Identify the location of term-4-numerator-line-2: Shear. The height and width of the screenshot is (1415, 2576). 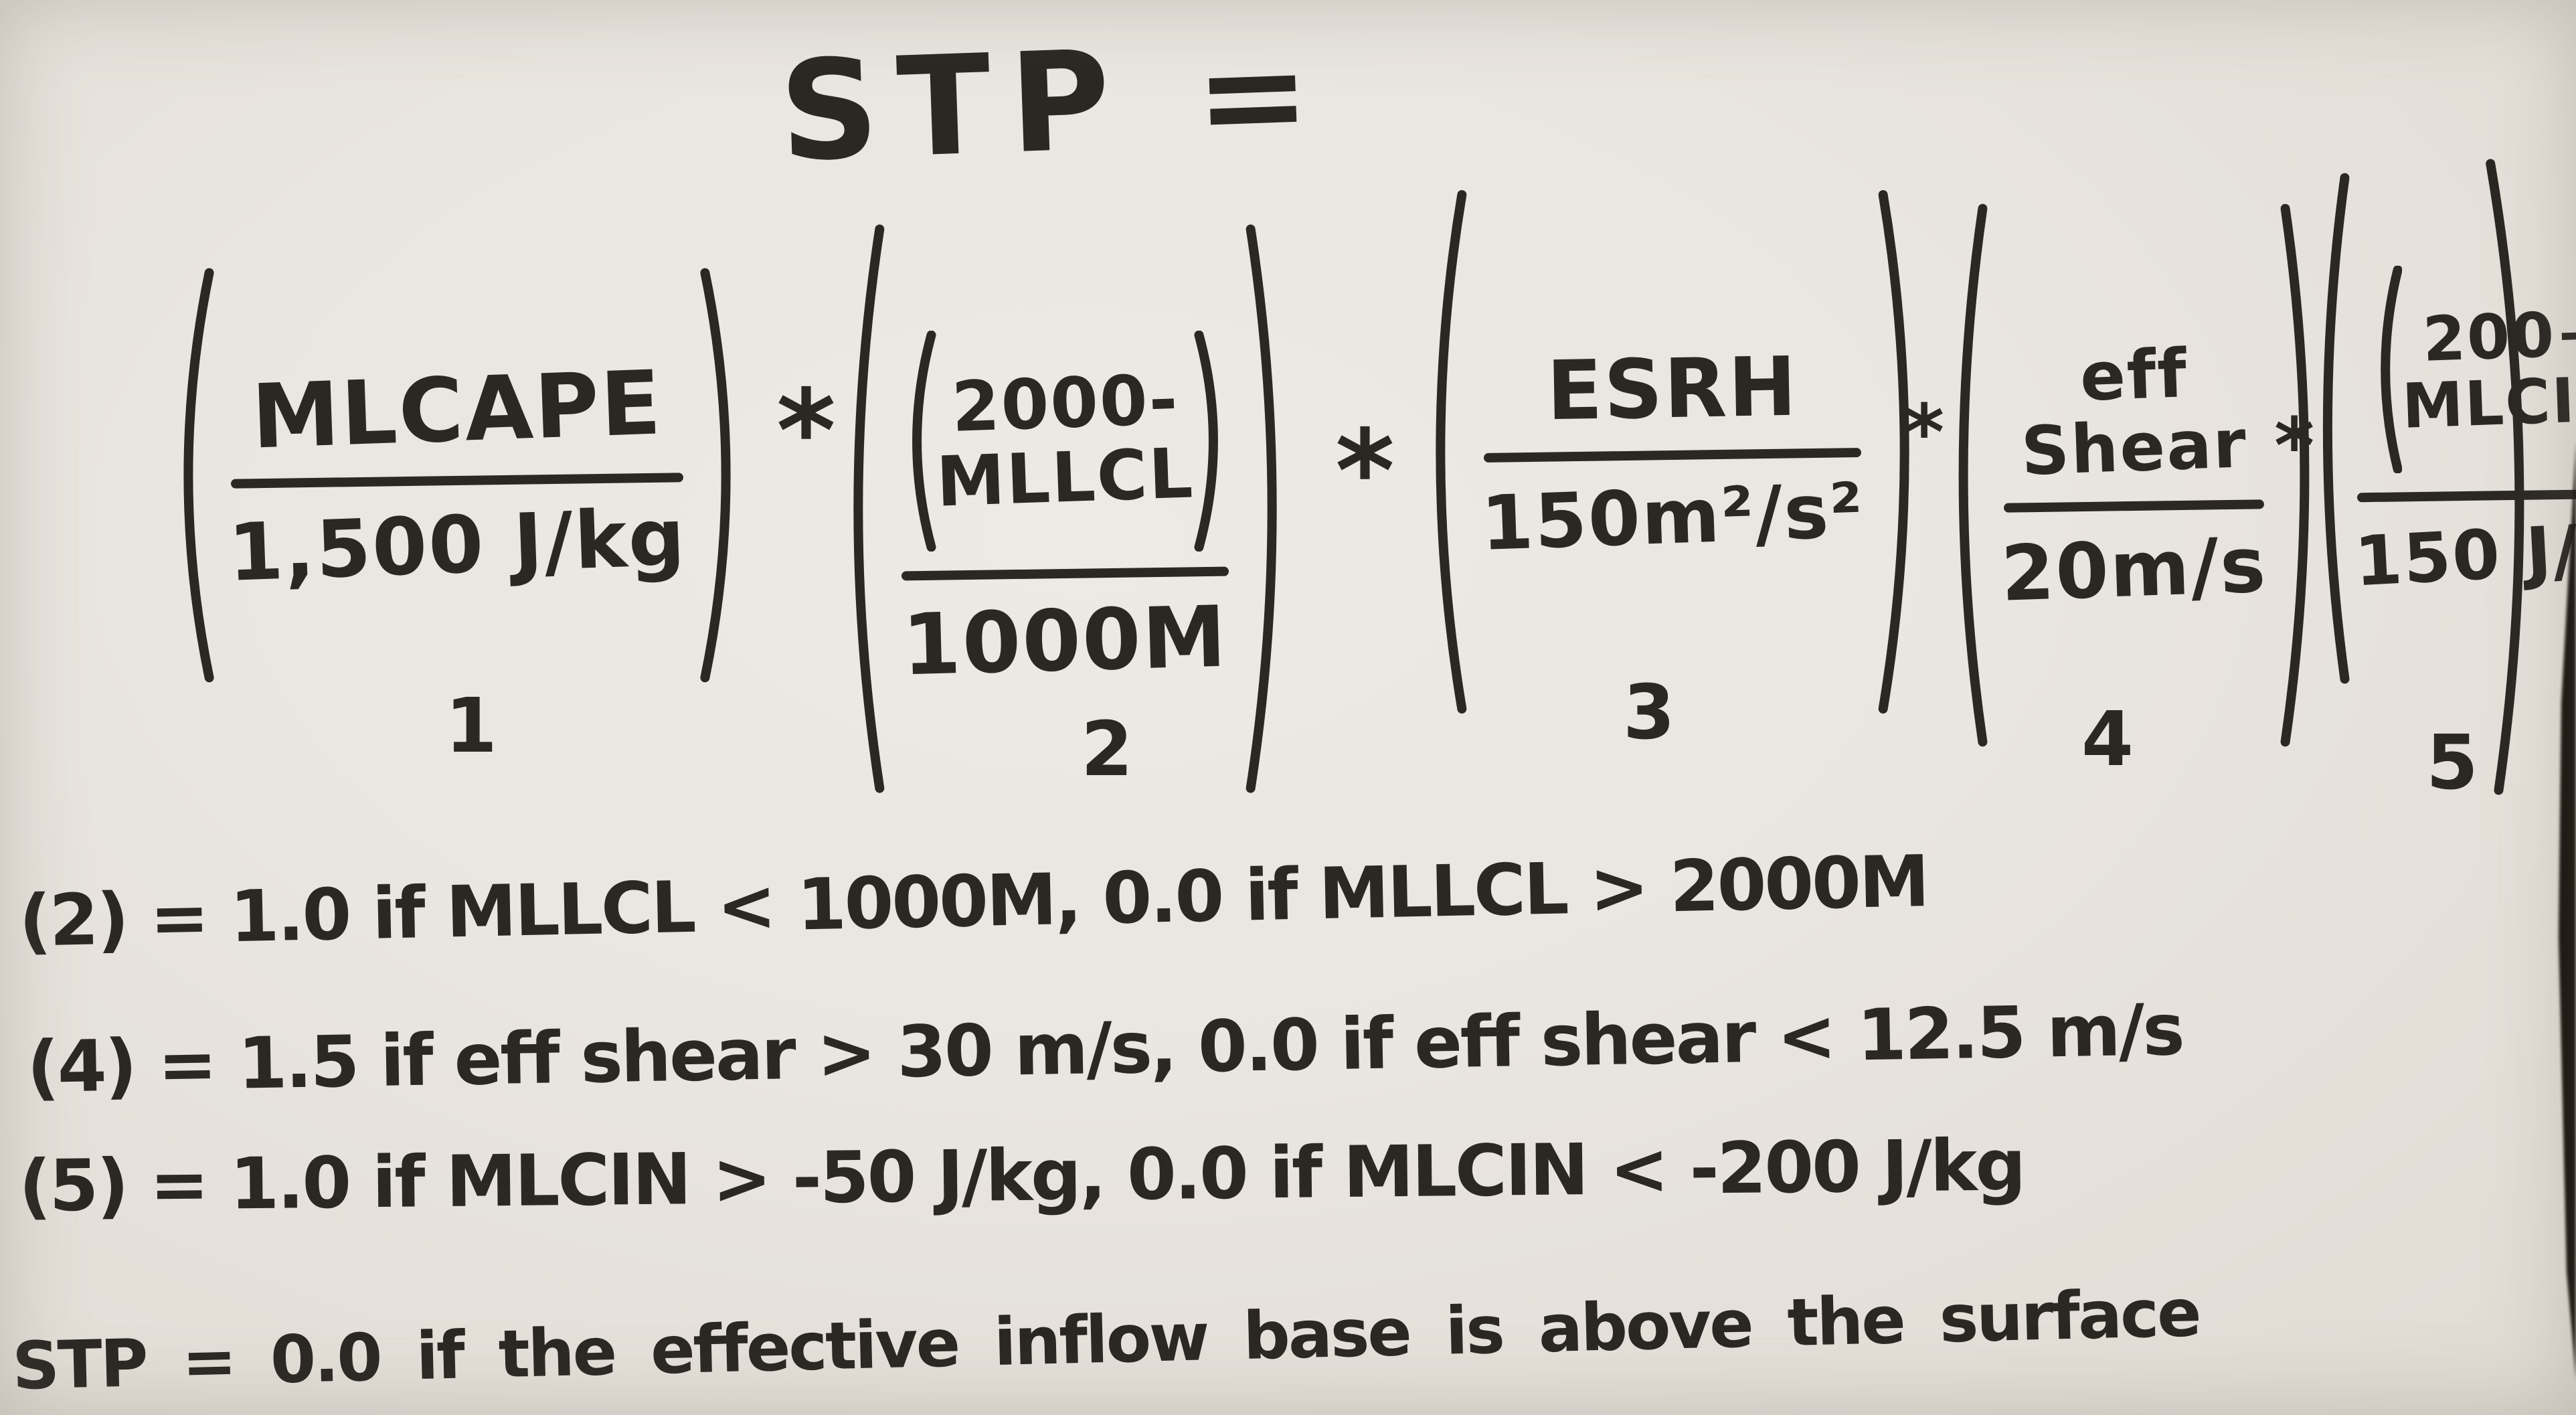
(2134, 447).